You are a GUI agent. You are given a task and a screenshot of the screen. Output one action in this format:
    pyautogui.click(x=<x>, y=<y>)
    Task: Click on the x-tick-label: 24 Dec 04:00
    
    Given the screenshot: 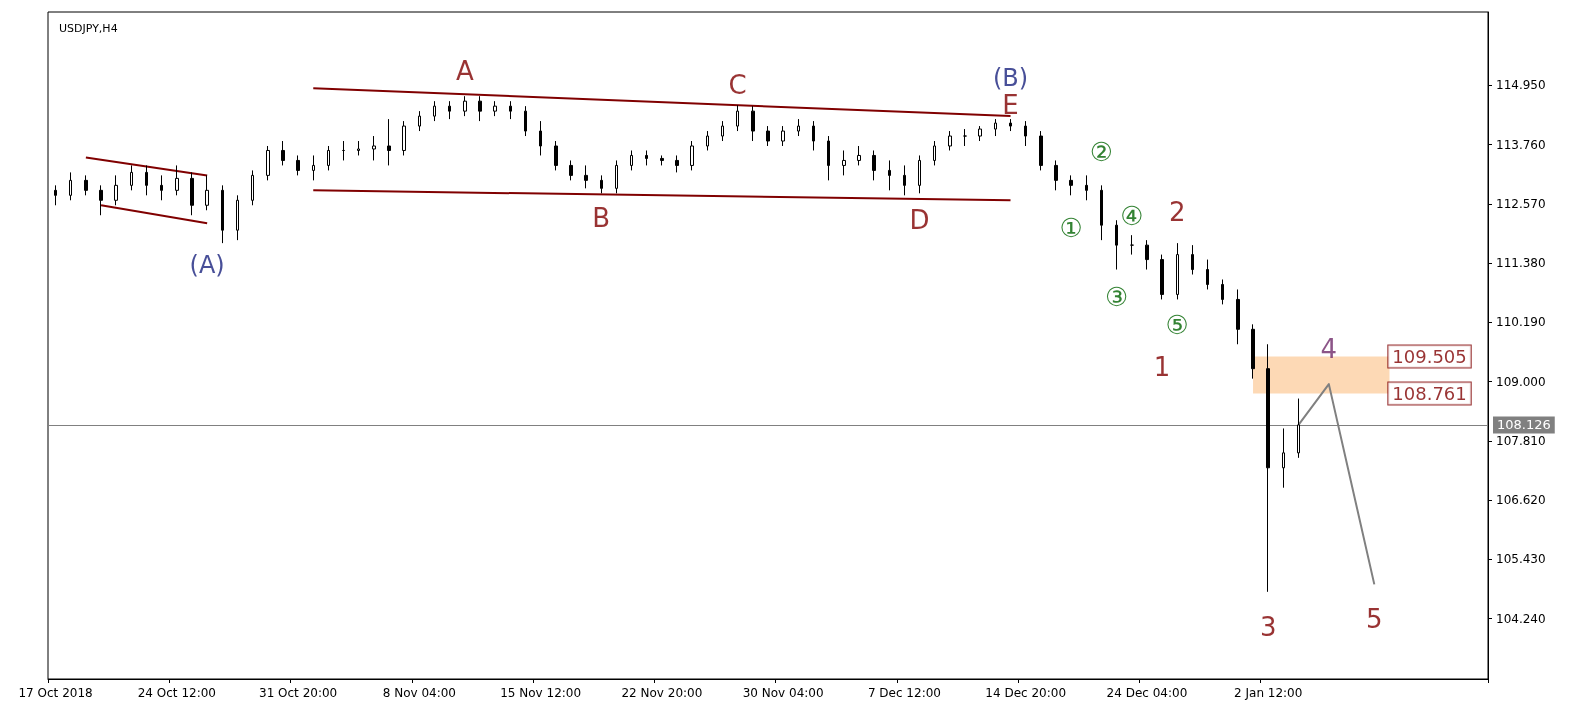 What is the action you would take?
    pyautogui.click(x=1147, y=693)
    